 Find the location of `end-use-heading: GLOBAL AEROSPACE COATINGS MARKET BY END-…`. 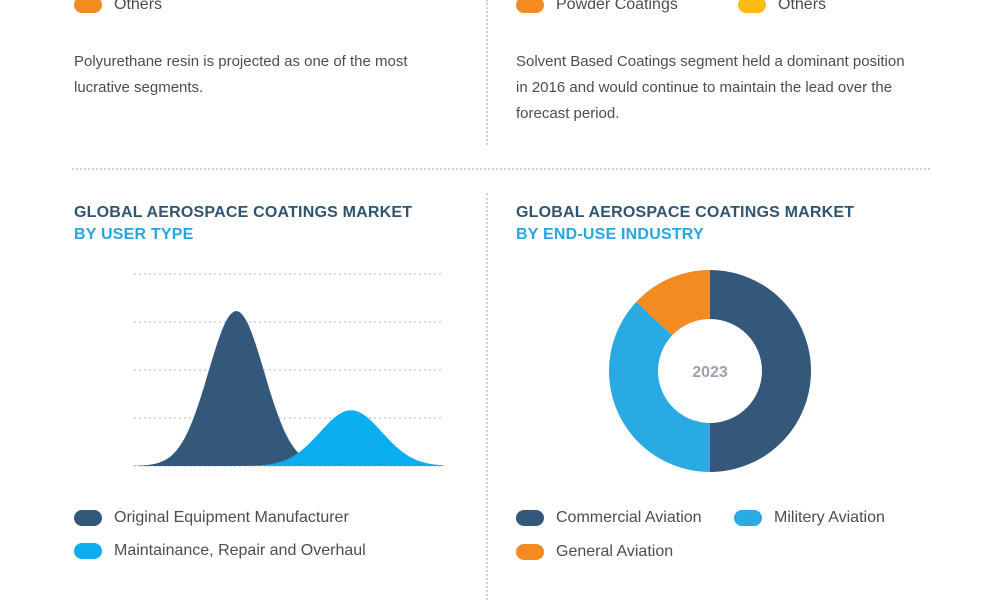

end-use-heading: GLOBAL AEROSPACE COATINGS MARKET BY END-… is located at coordinates (685, 224).